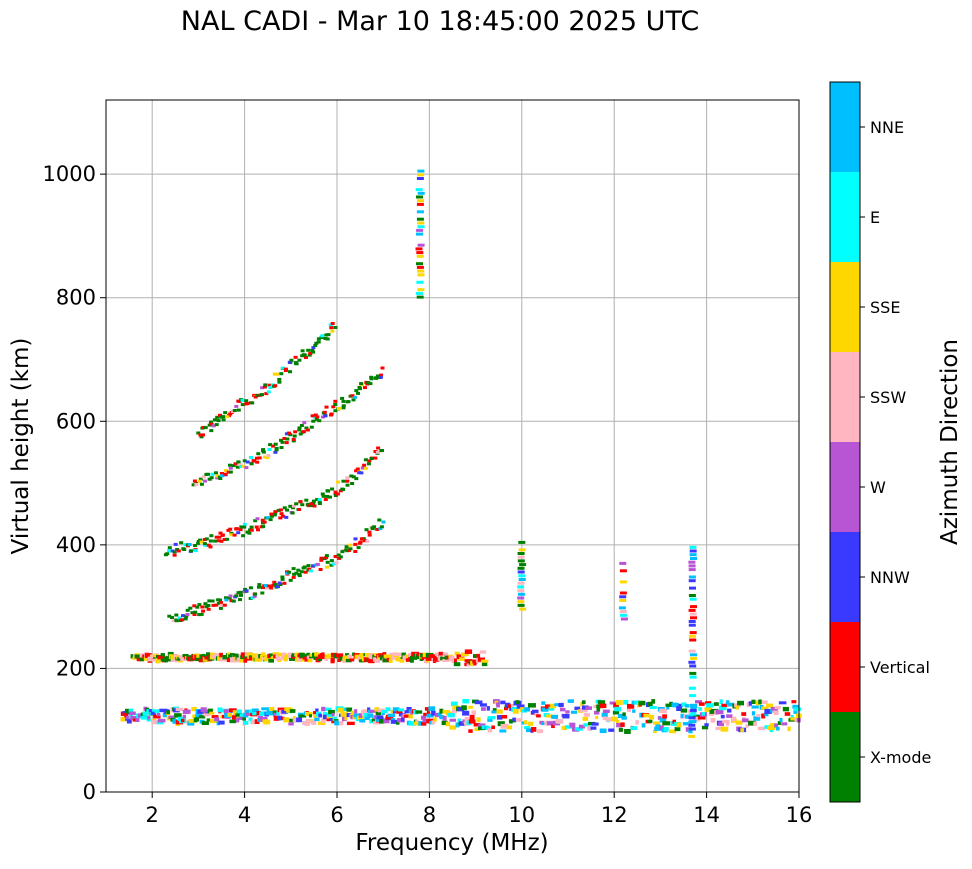 The image size is (972, 869). What do you see at coordinates (336, 815) in the screenshot?
I see `x-tick-label: 6` at bounding box center [336, 815].